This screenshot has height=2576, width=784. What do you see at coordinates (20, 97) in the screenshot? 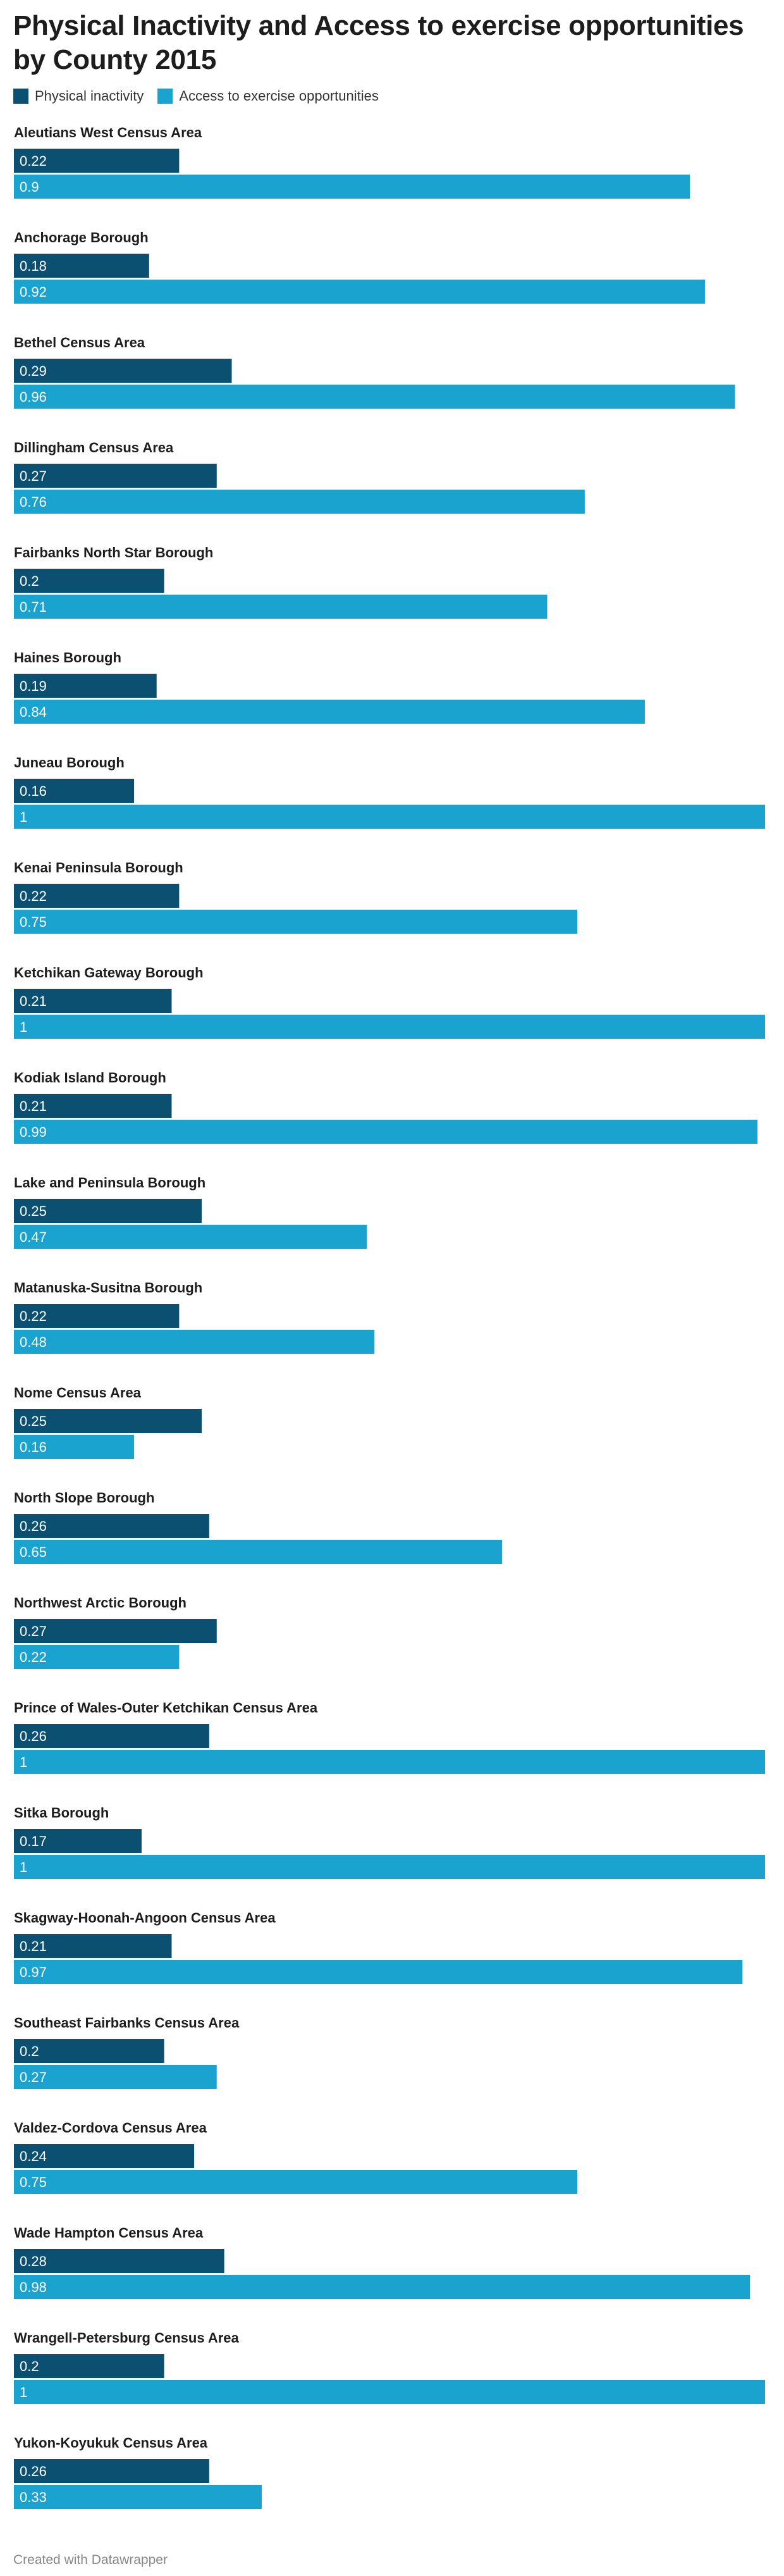
I see `legend-swatch-physical-inactivity` at bounding box center [20, 97].